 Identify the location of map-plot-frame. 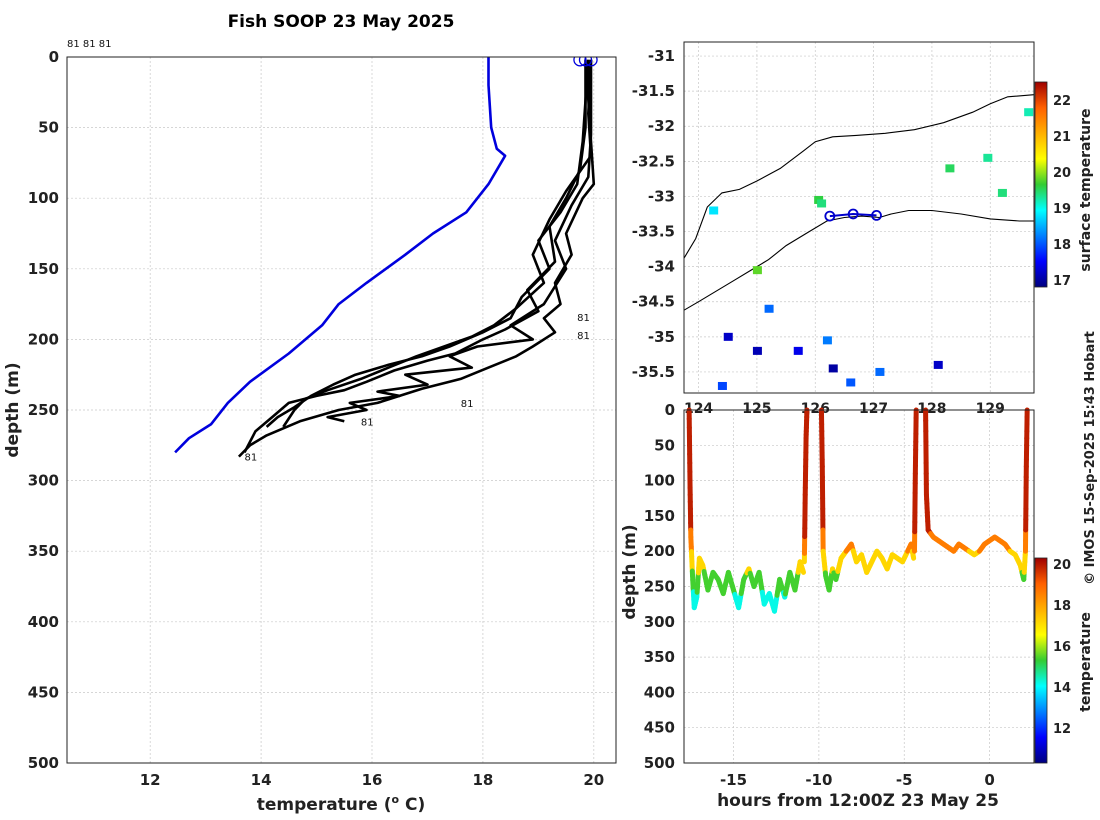
(859, 217).